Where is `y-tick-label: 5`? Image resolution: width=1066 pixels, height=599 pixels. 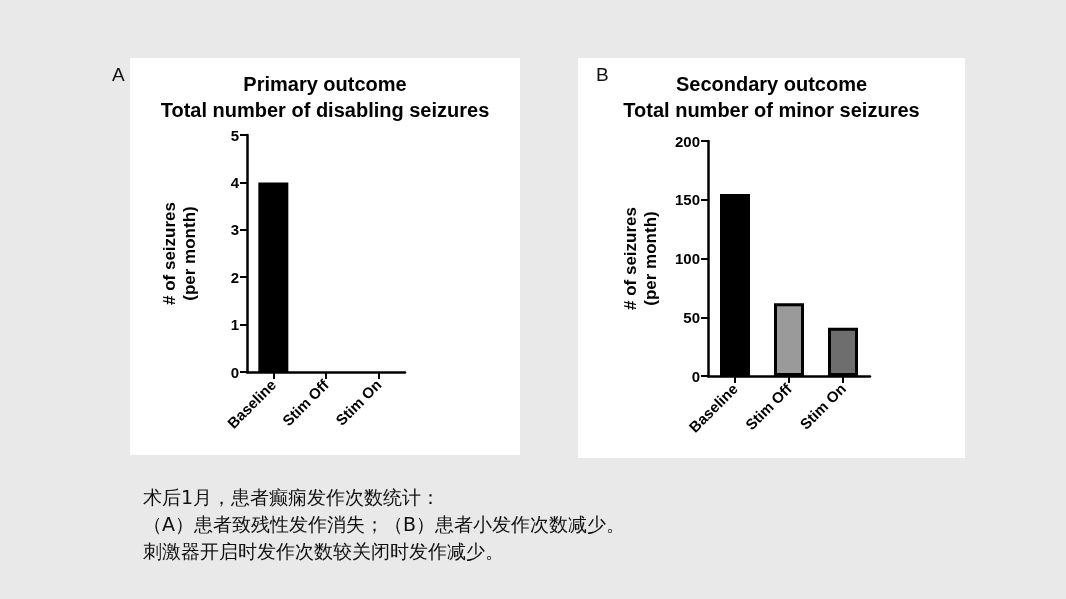 y-tick-label: 5 is located at coordinates (234, 135).